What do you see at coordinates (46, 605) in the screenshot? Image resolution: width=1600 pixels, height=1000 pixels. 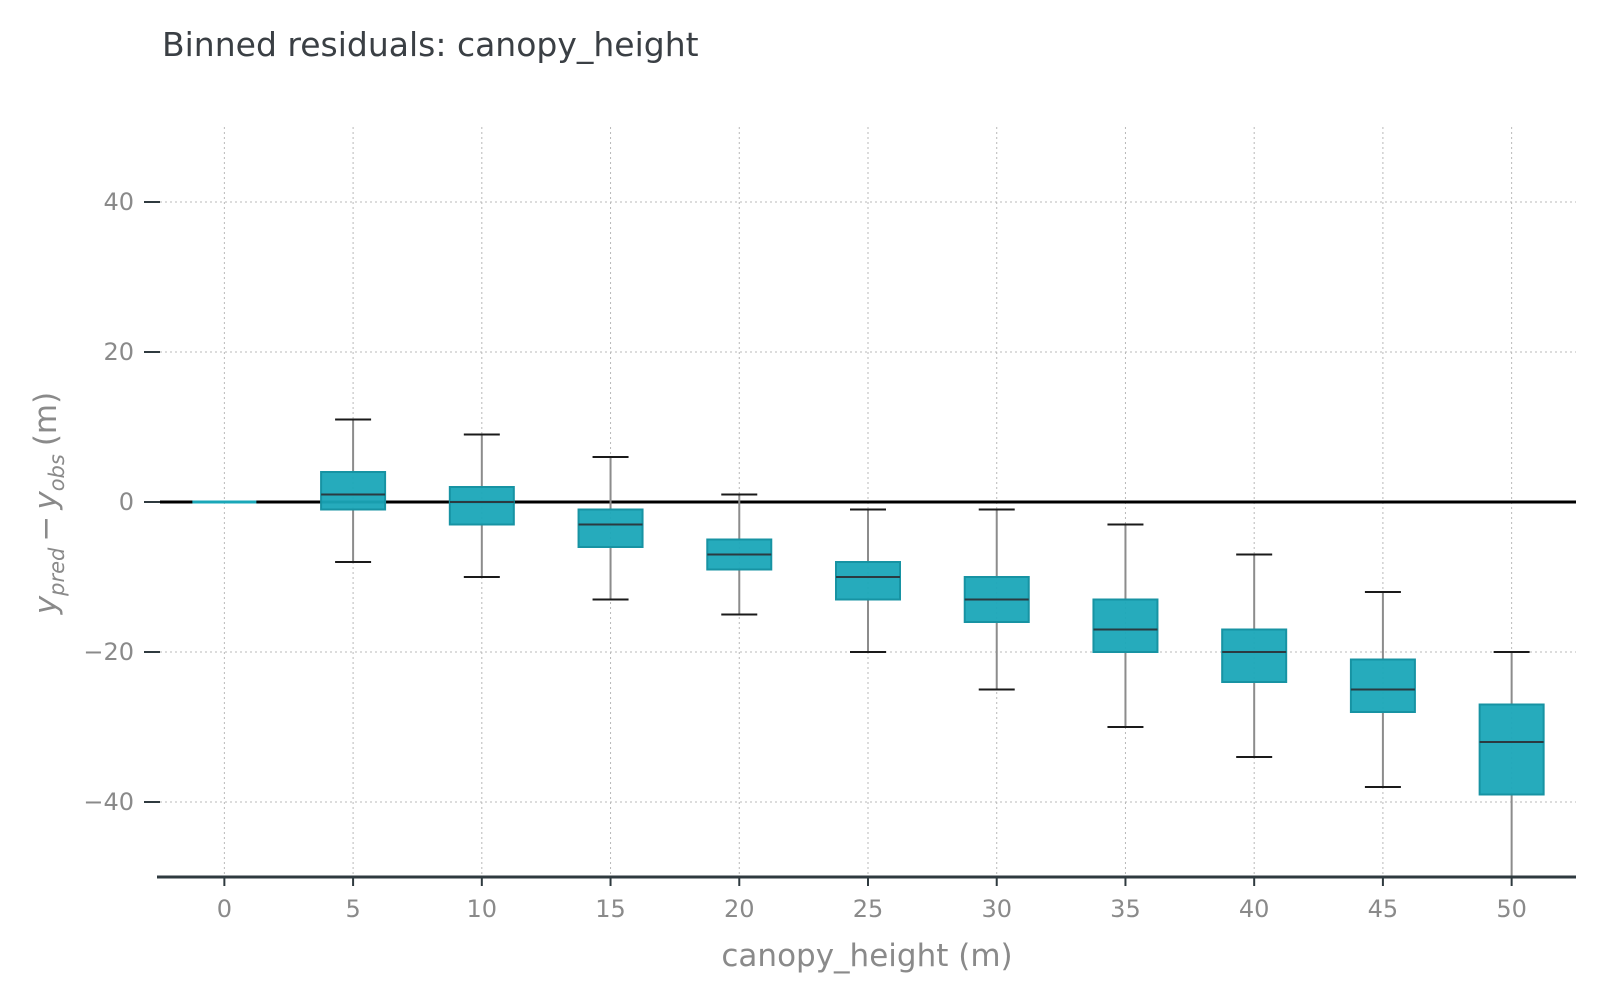 I see `y-axis-label-main: y` at bounding box center [46, 605].